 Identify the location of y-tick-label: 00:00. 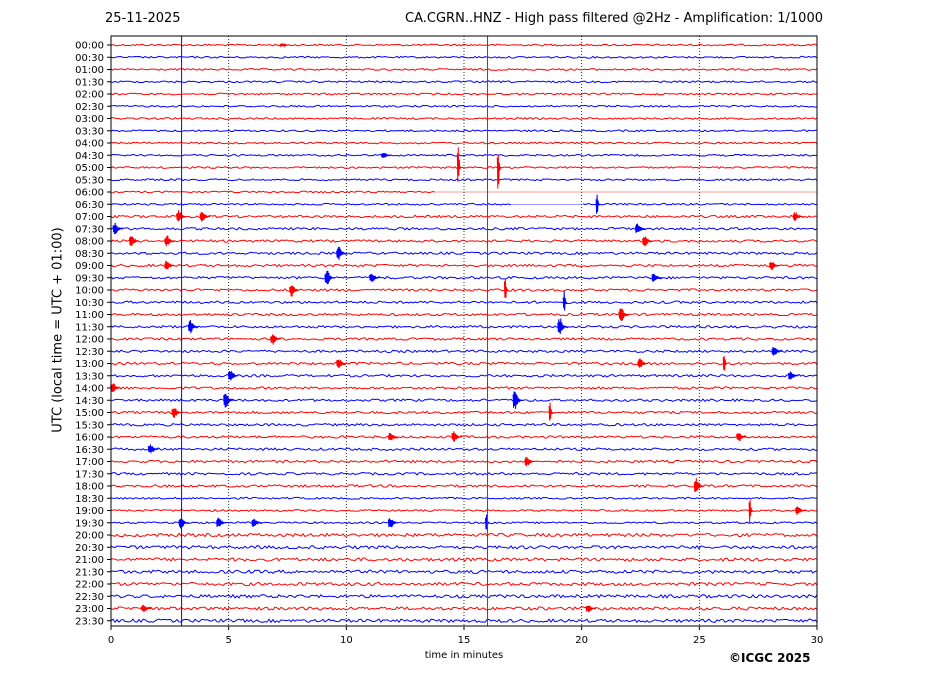
(89, 46).